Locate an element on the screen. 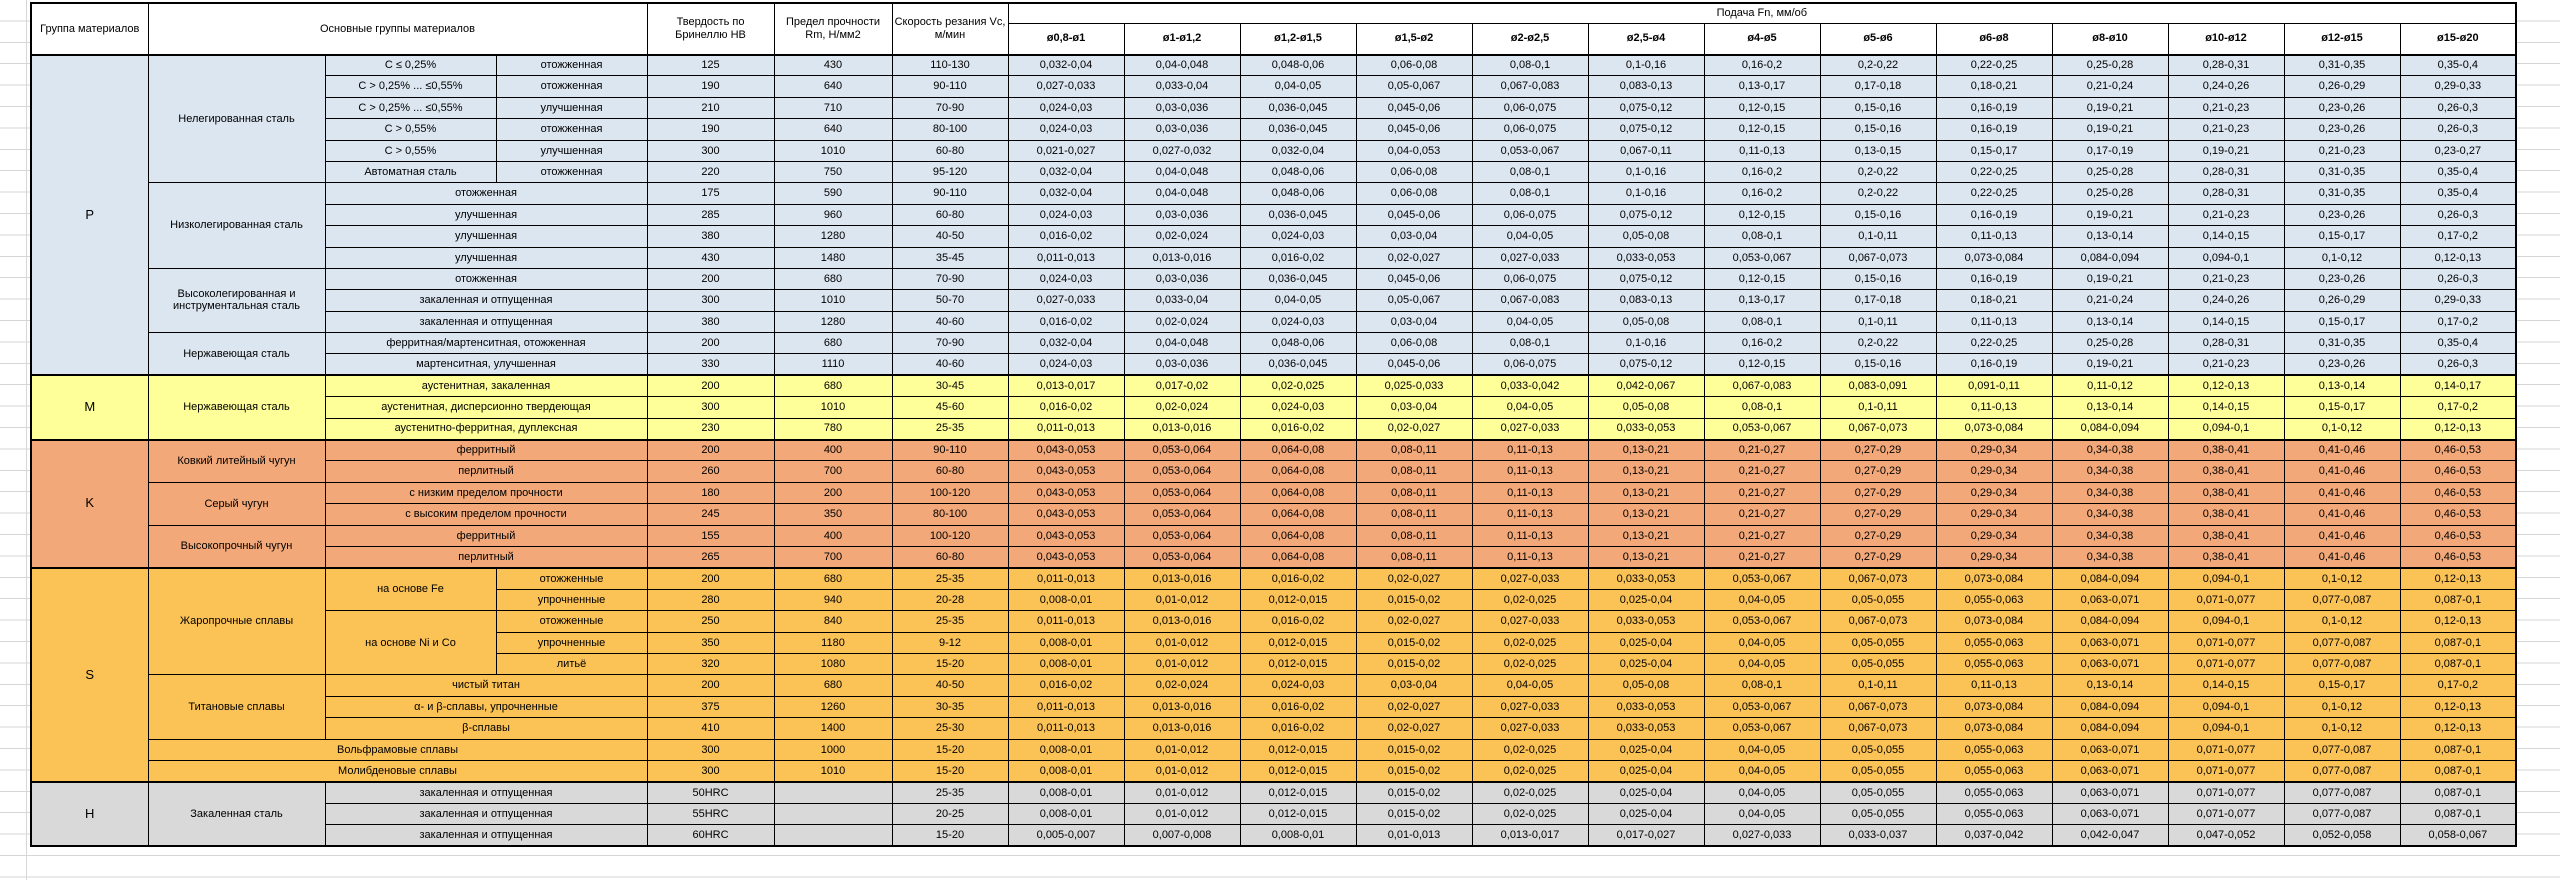 This screenshot has width=2560, height=880. feed-diameter-header: ø6-ø8 is located at coordinates (1994, 39).